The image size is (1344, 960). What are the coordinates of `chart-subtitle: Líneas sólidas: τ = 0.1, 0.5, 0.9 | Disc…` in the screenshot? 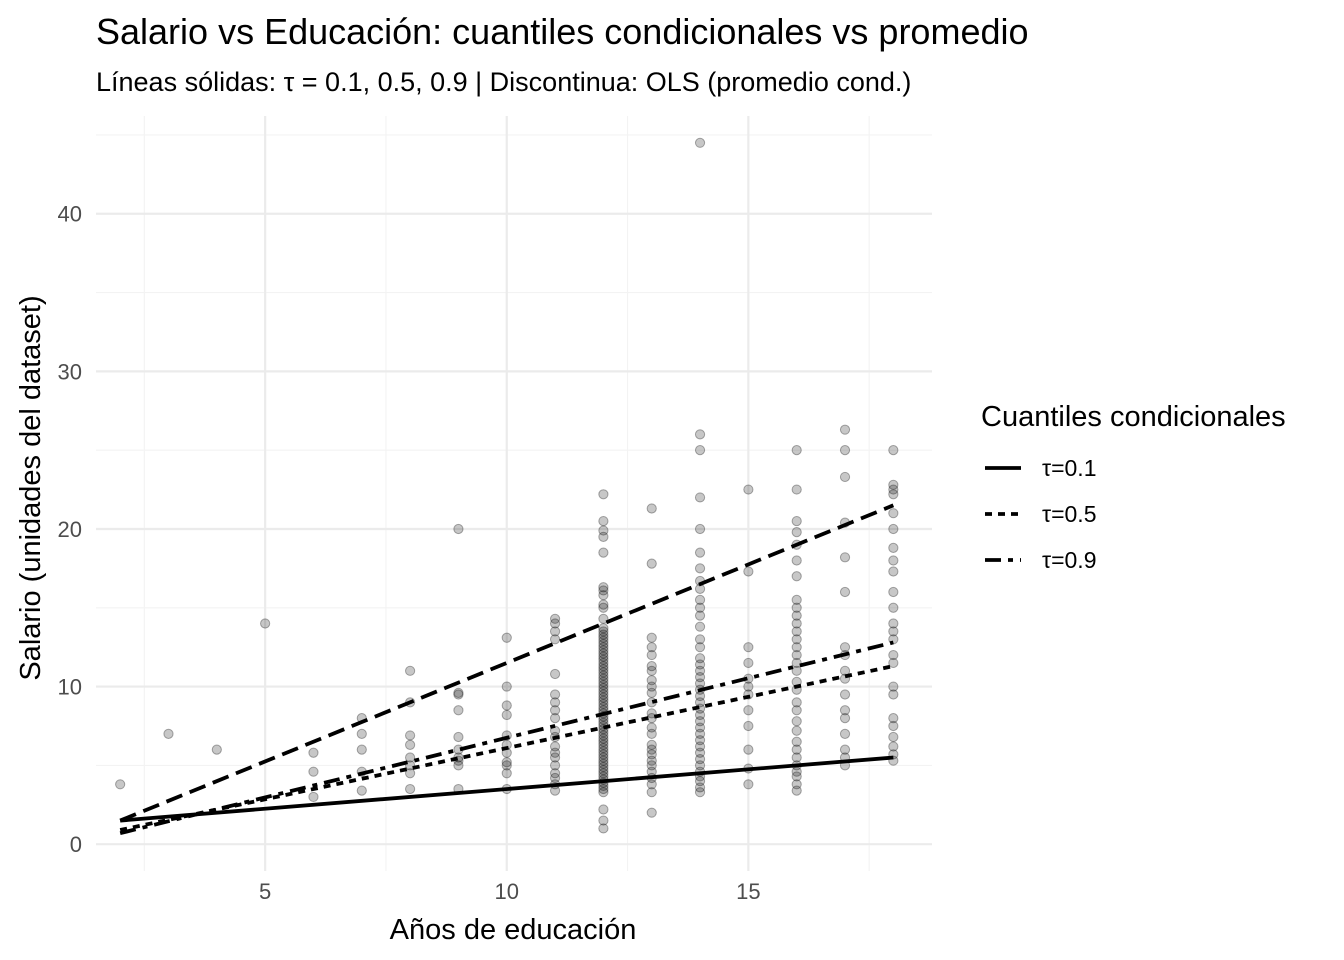 It's located at (503, 82).